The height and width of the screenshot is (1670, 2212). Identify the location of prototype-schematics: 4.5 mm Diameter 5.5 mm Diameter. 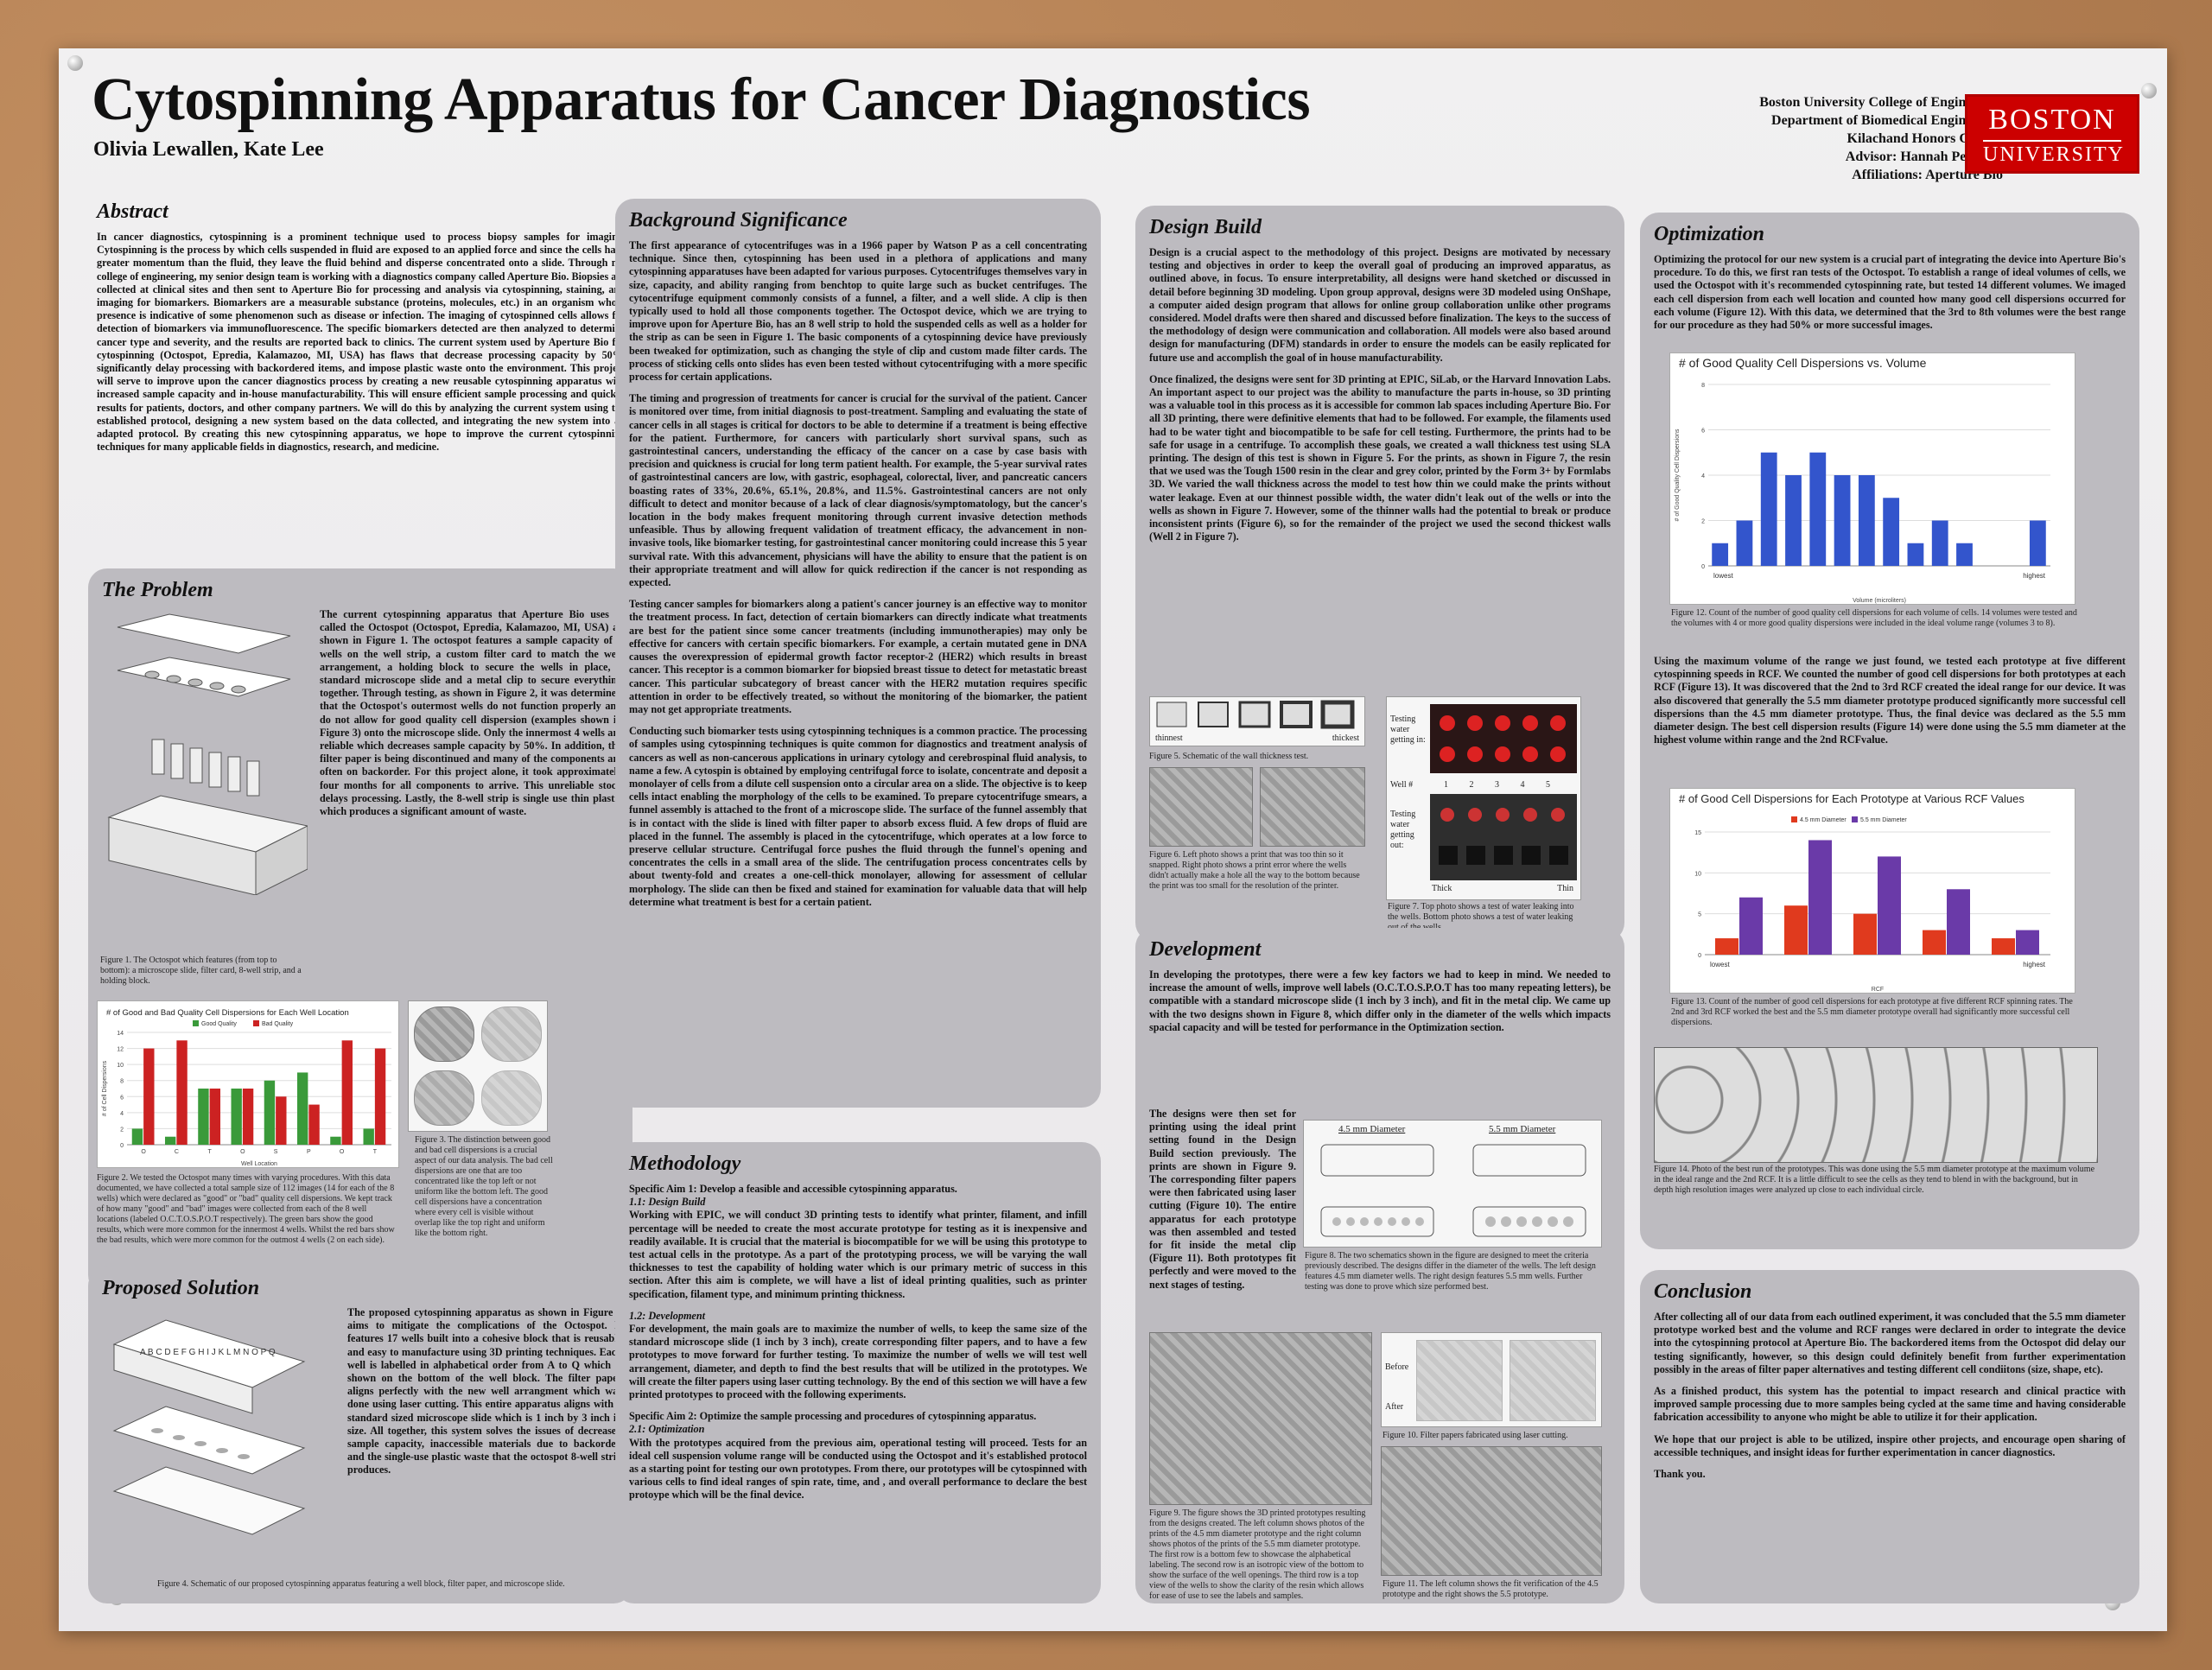
(1452, 1184).